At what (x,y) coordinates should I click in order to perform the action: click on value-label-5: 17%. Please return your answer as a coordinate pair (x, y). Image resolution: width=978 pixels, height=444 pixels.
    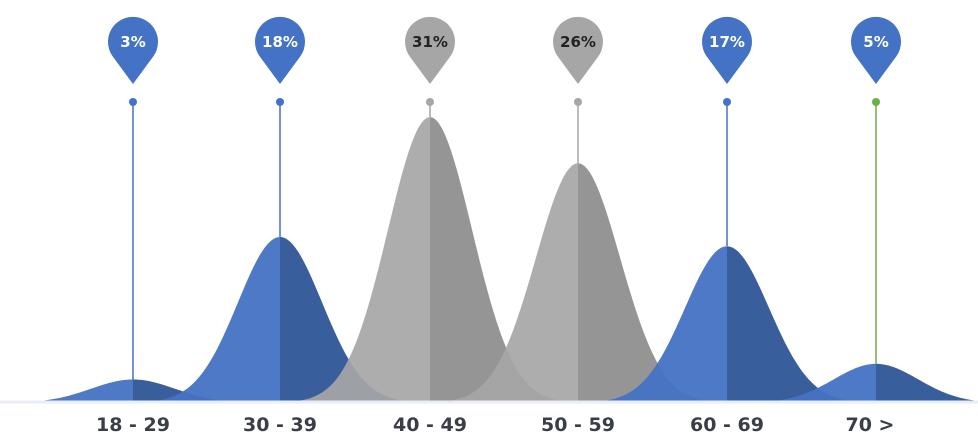
    Looking at the image, I should click on (727, 42).